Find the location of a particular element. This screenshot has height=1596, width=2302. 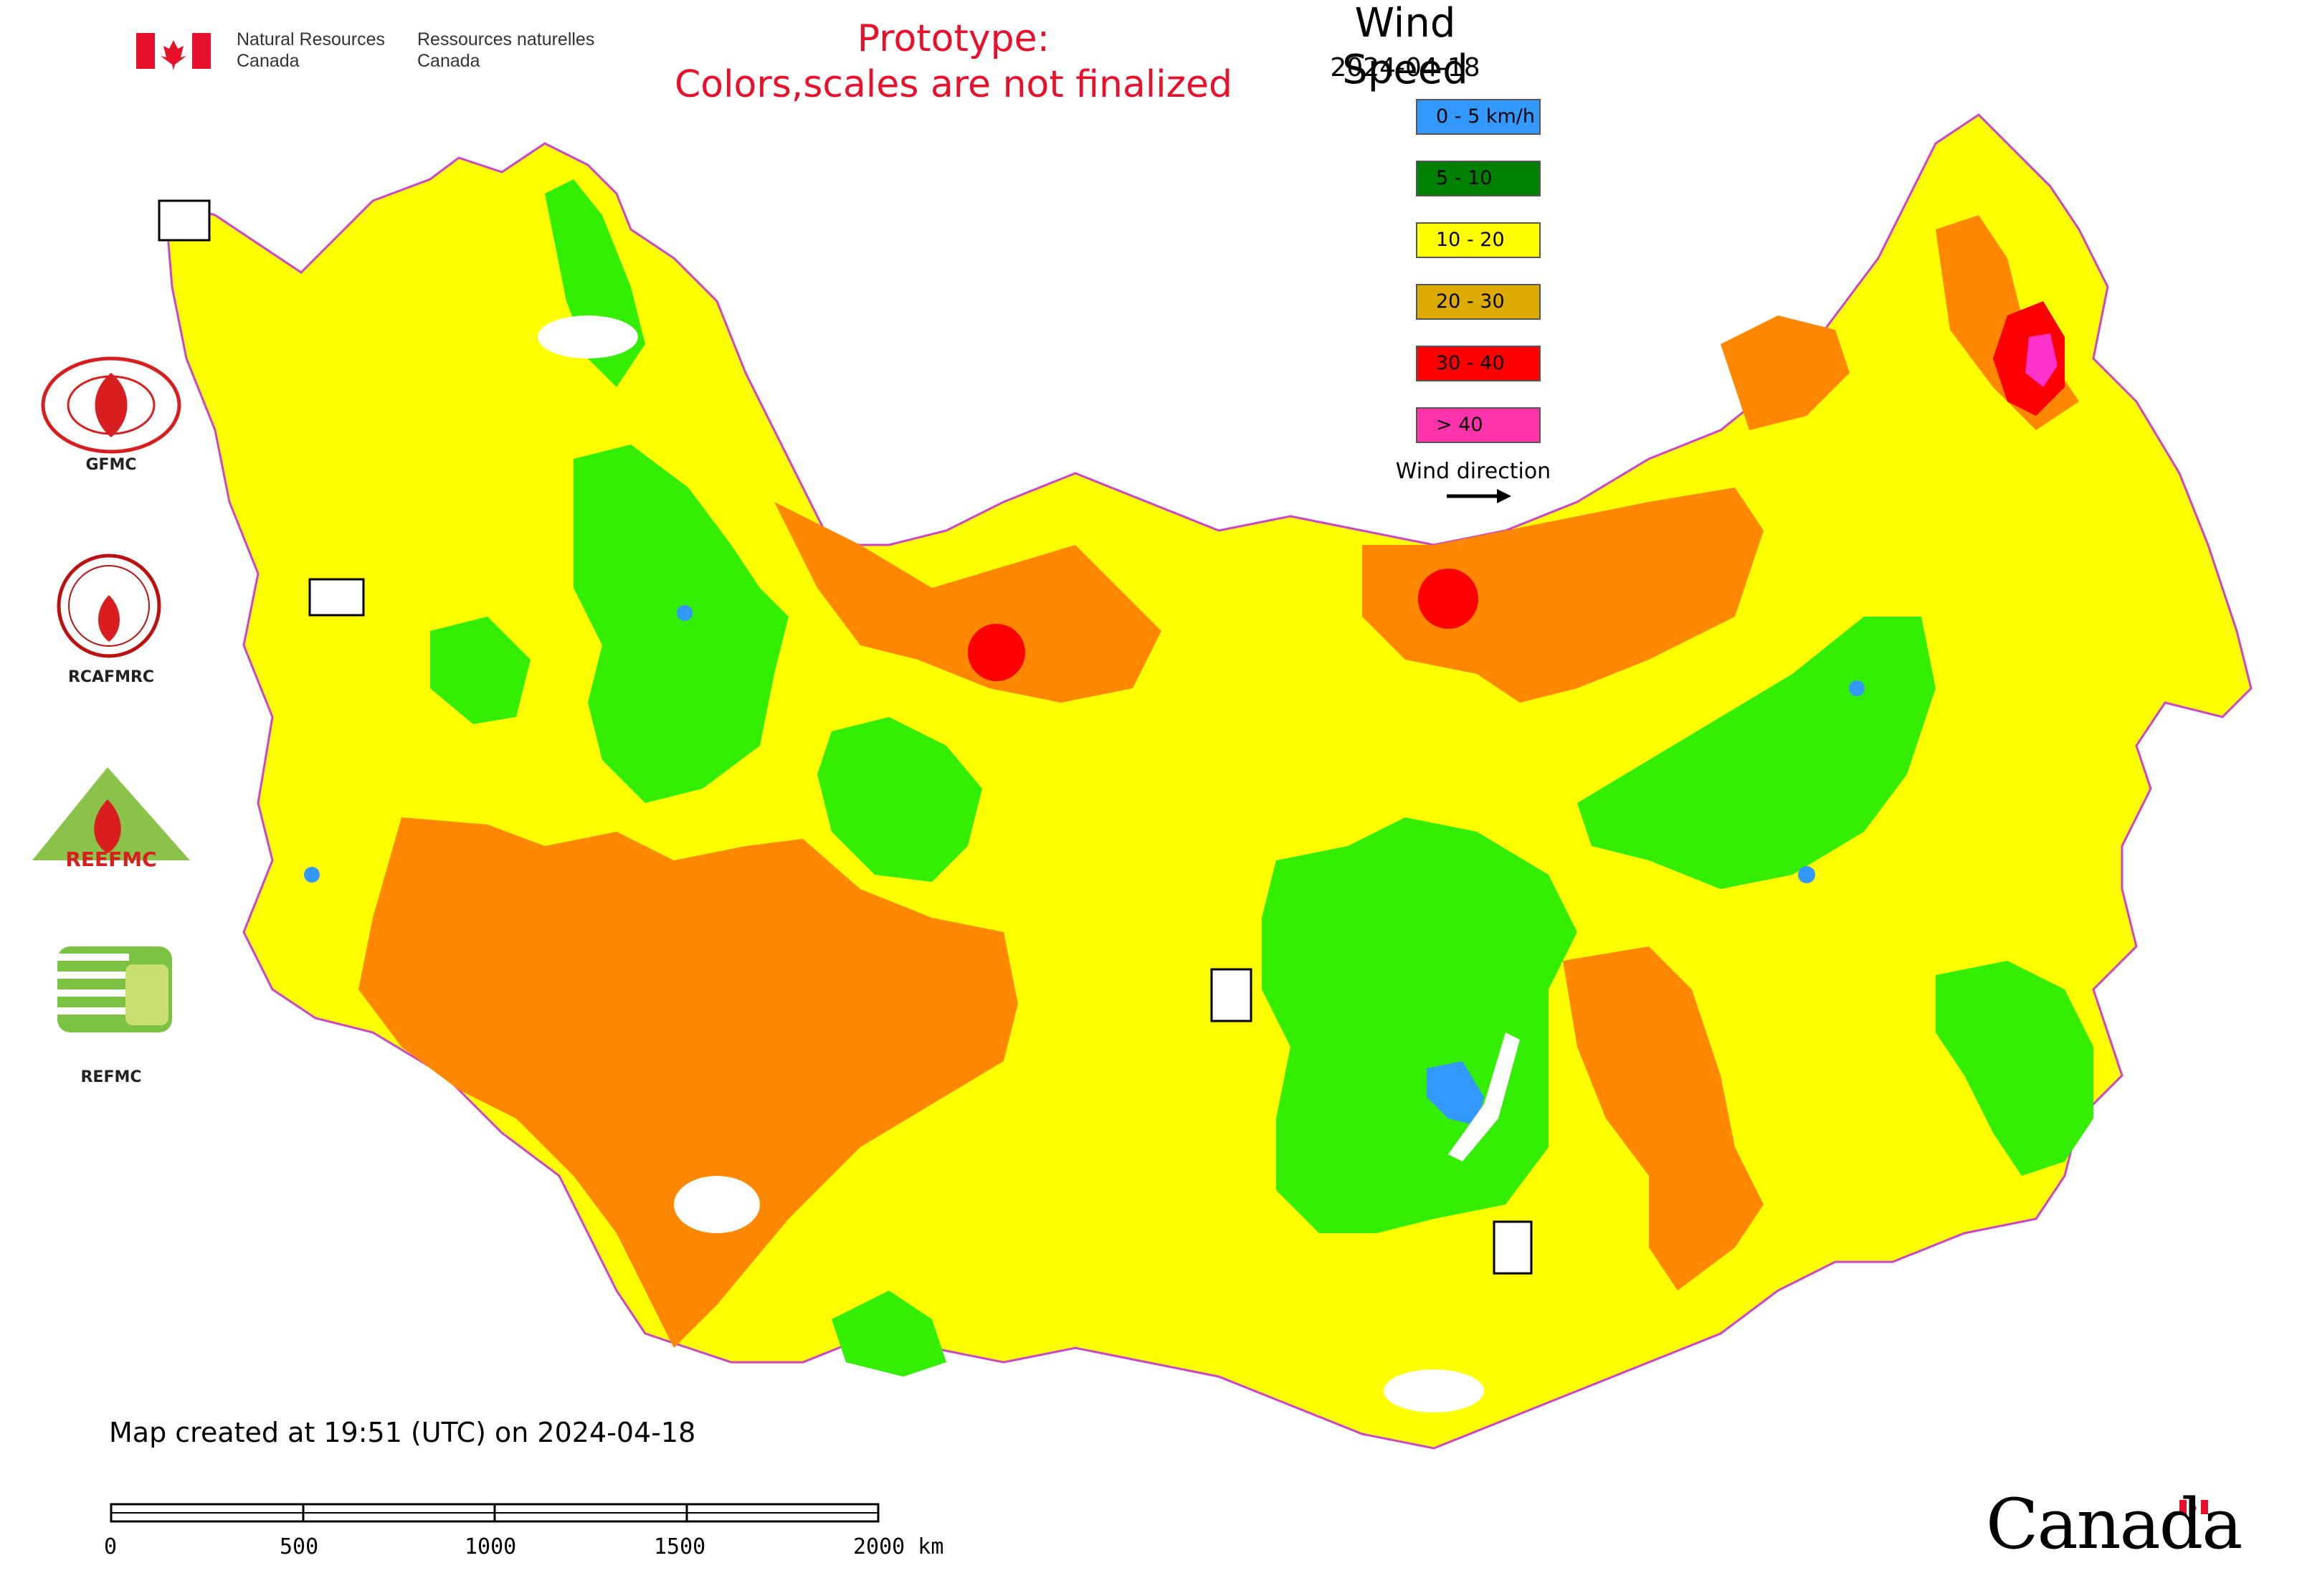

light-wind-zone-east is located at coordinates (1757, 753).